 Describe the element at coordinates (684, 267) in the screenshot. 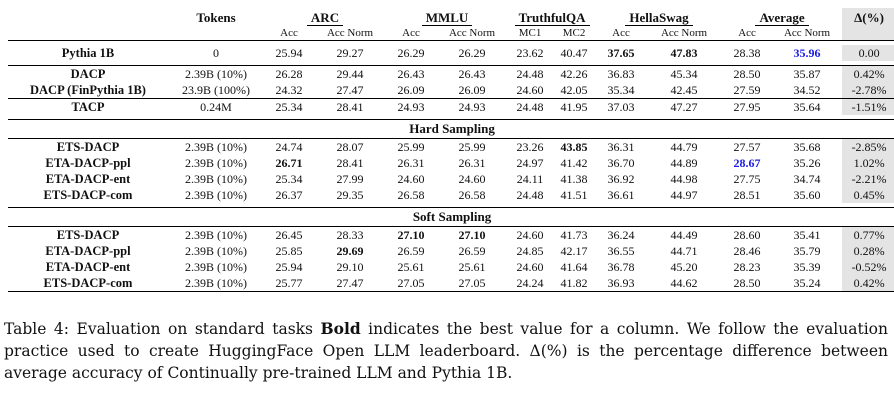

I see `cell-hs-accnorm: 45.20` at that location.